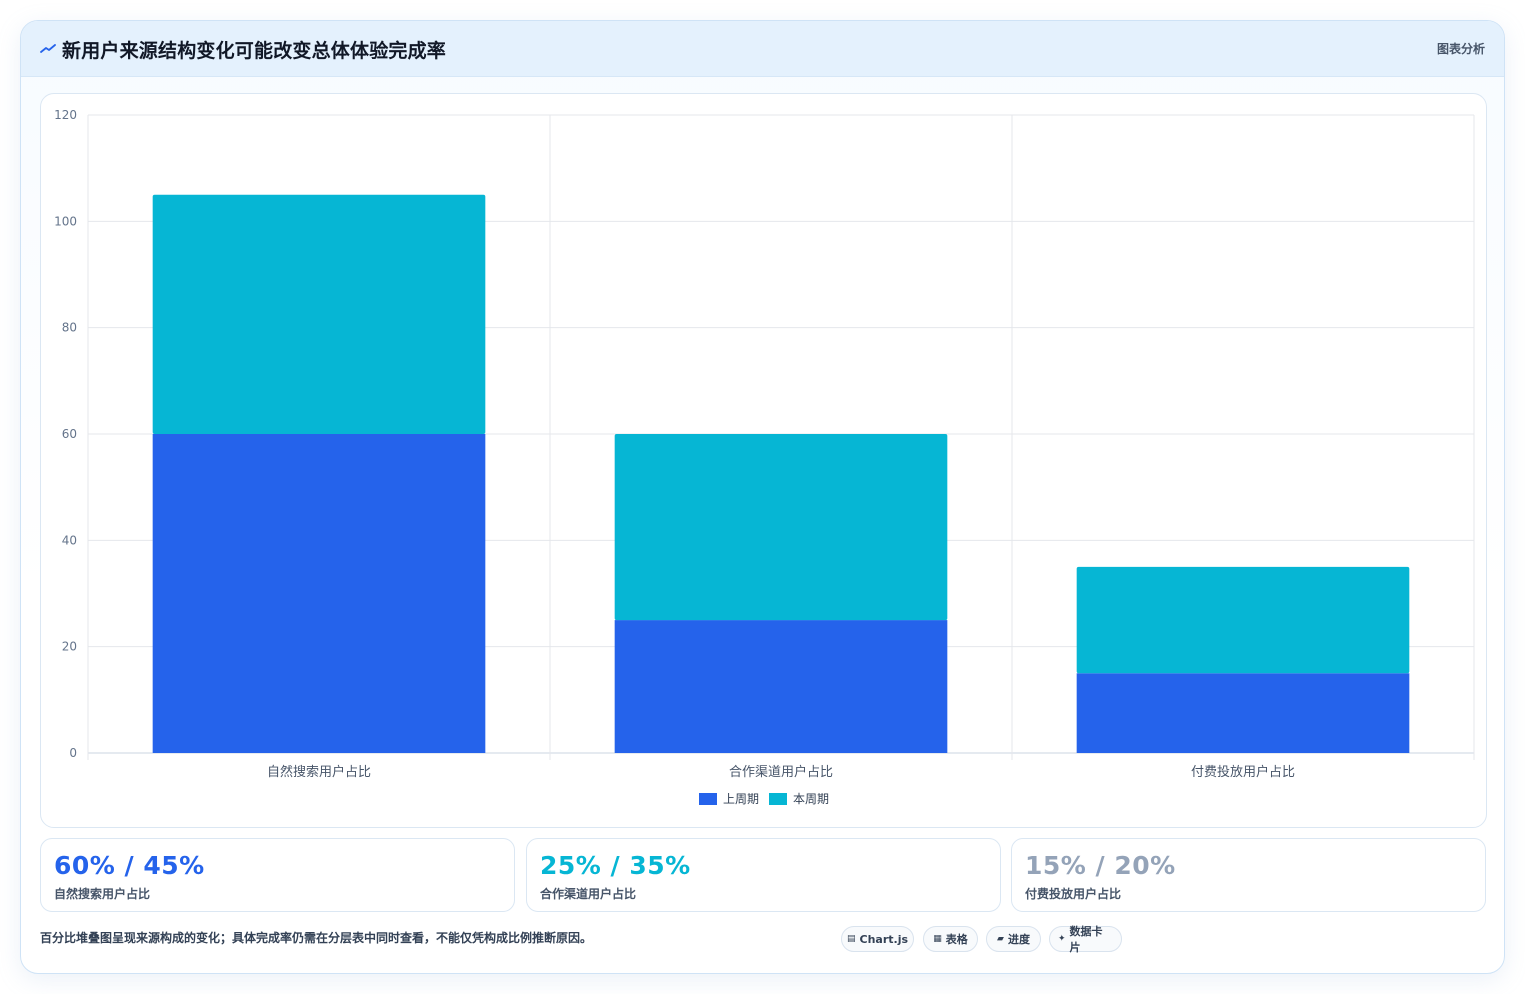 Image resolution: width=1525 pixels, height=994 pixels. Describe the element at coordinates (65, 221) in the screenshot. I see `y-tick-label: 100` at that location.